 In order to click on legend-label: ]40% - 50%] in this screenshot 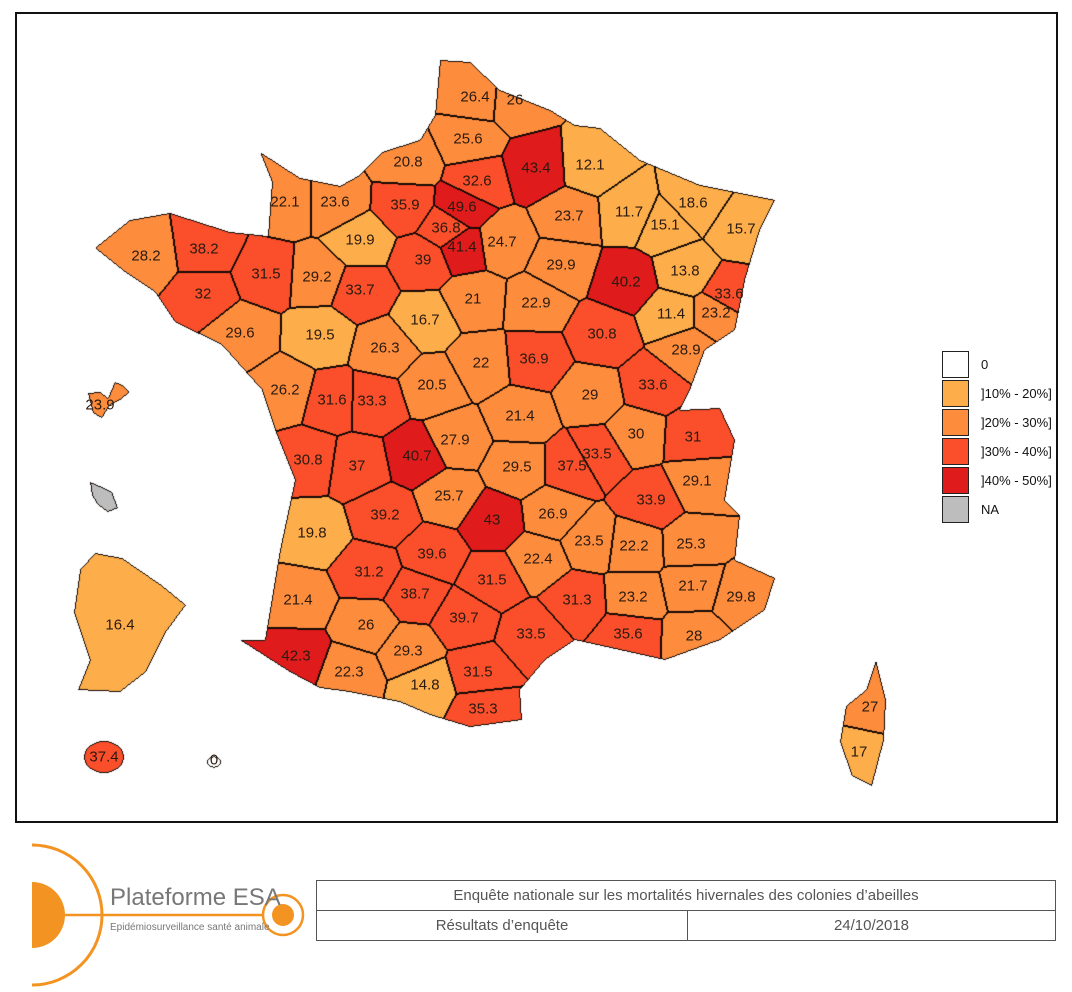, I will do `click(1016, 480)`.